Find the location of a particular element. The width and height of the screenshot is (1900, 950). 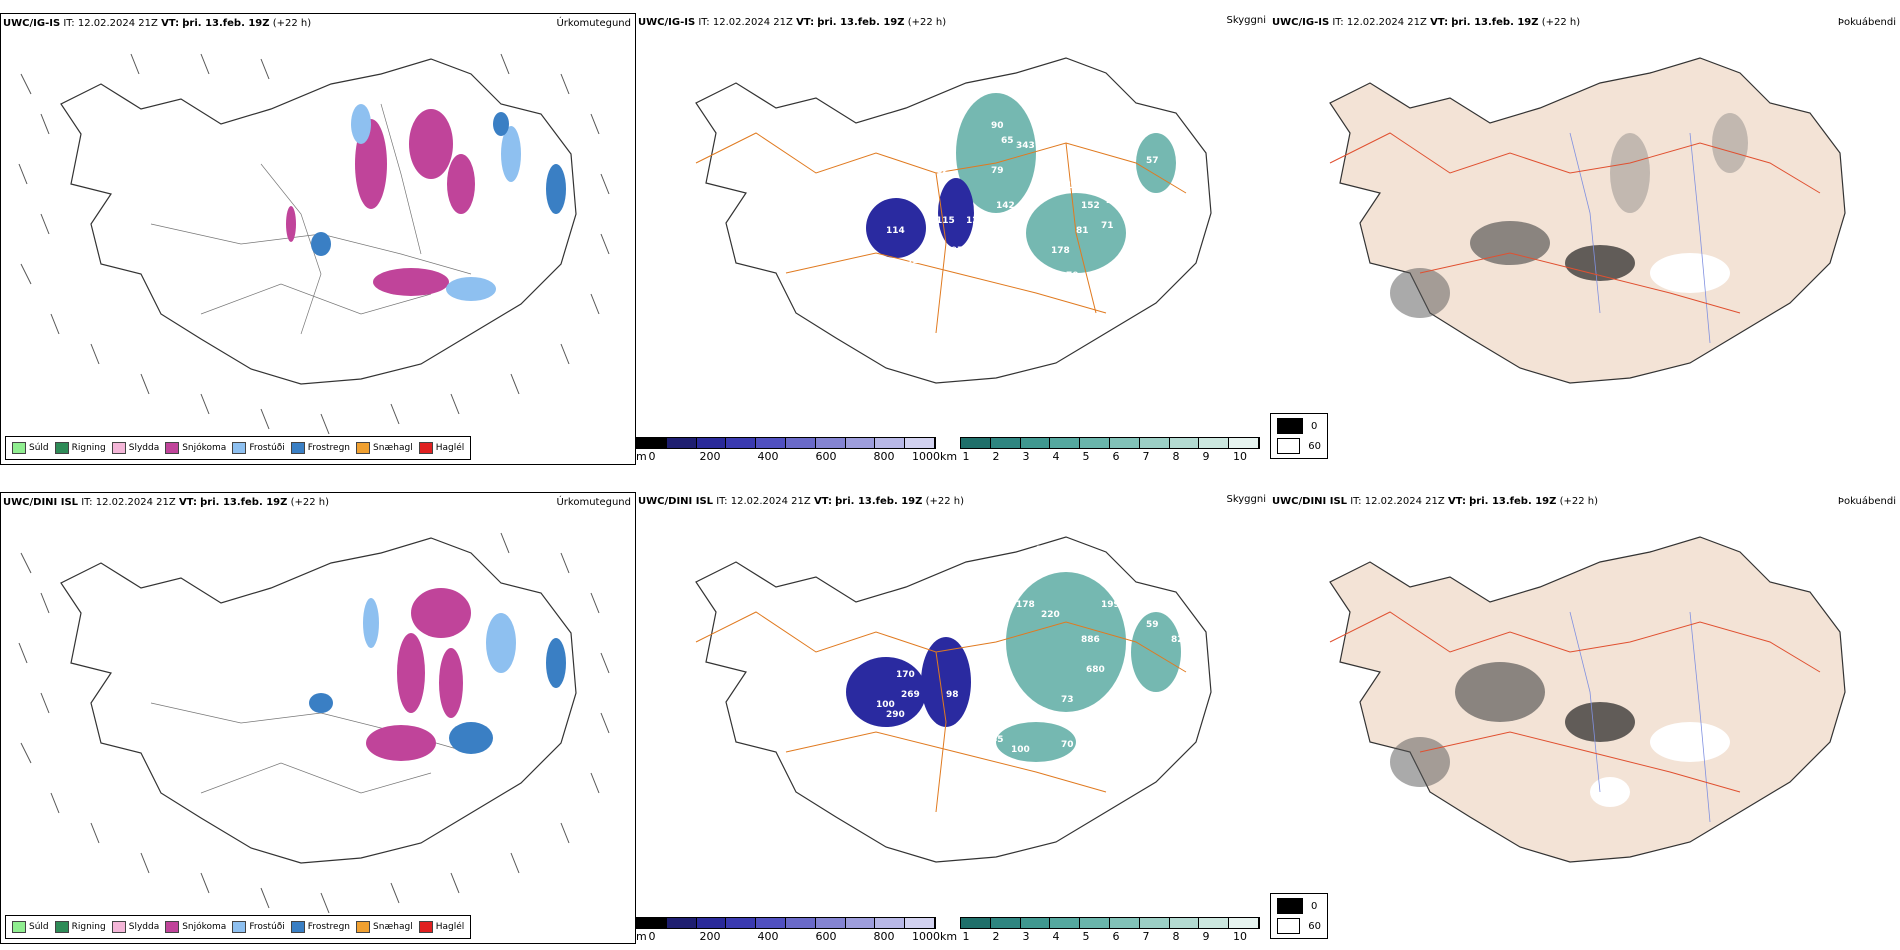

station-vis-label: 102 is located at coordinates (1075, 186).